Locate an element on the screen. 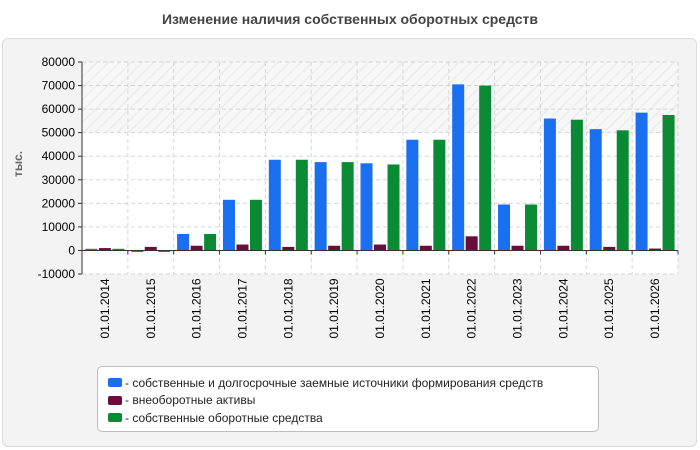 The width and height of the screenshot is (700, 450). x-tick-label: 01.01.2024 is located at coordinates (563, 308).